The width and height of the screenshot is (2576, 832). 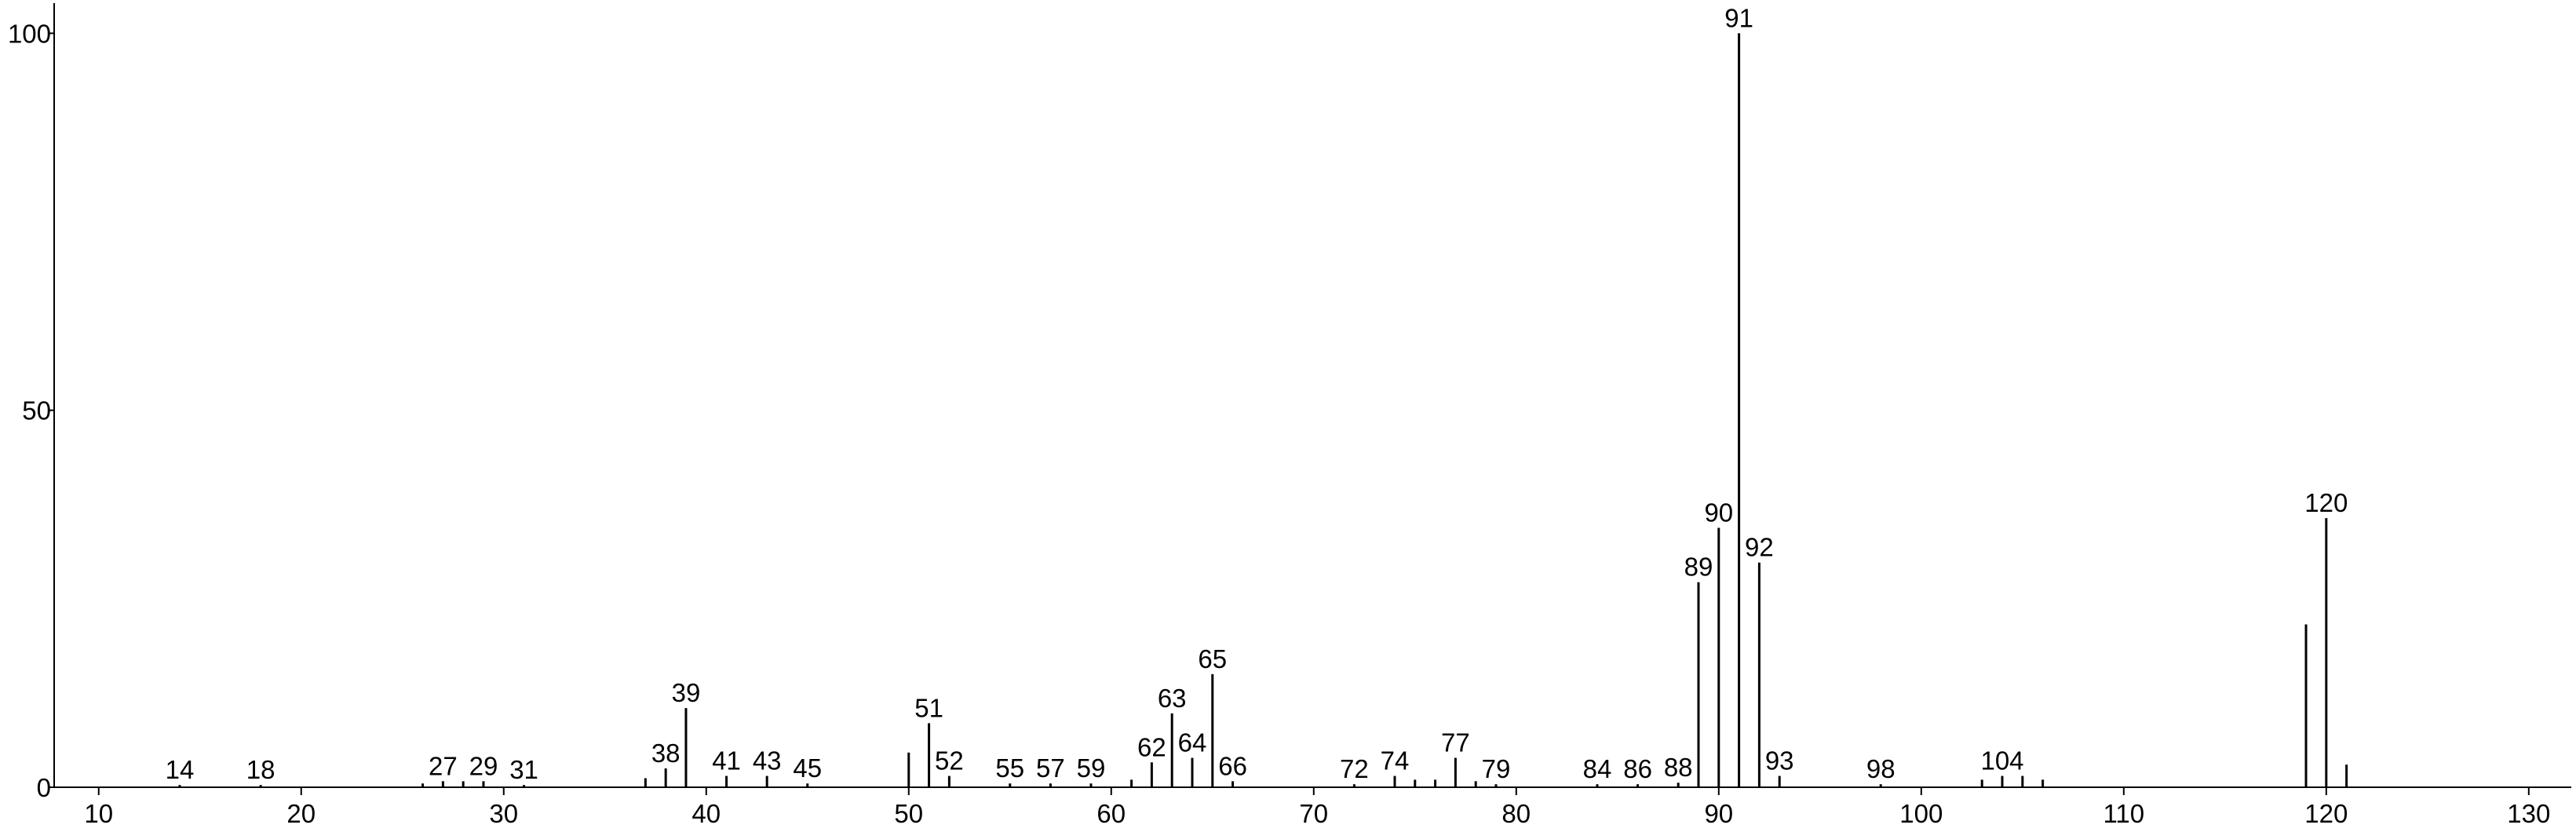 I want to click on y-tick-label: 0, so click(x=44, y=787).